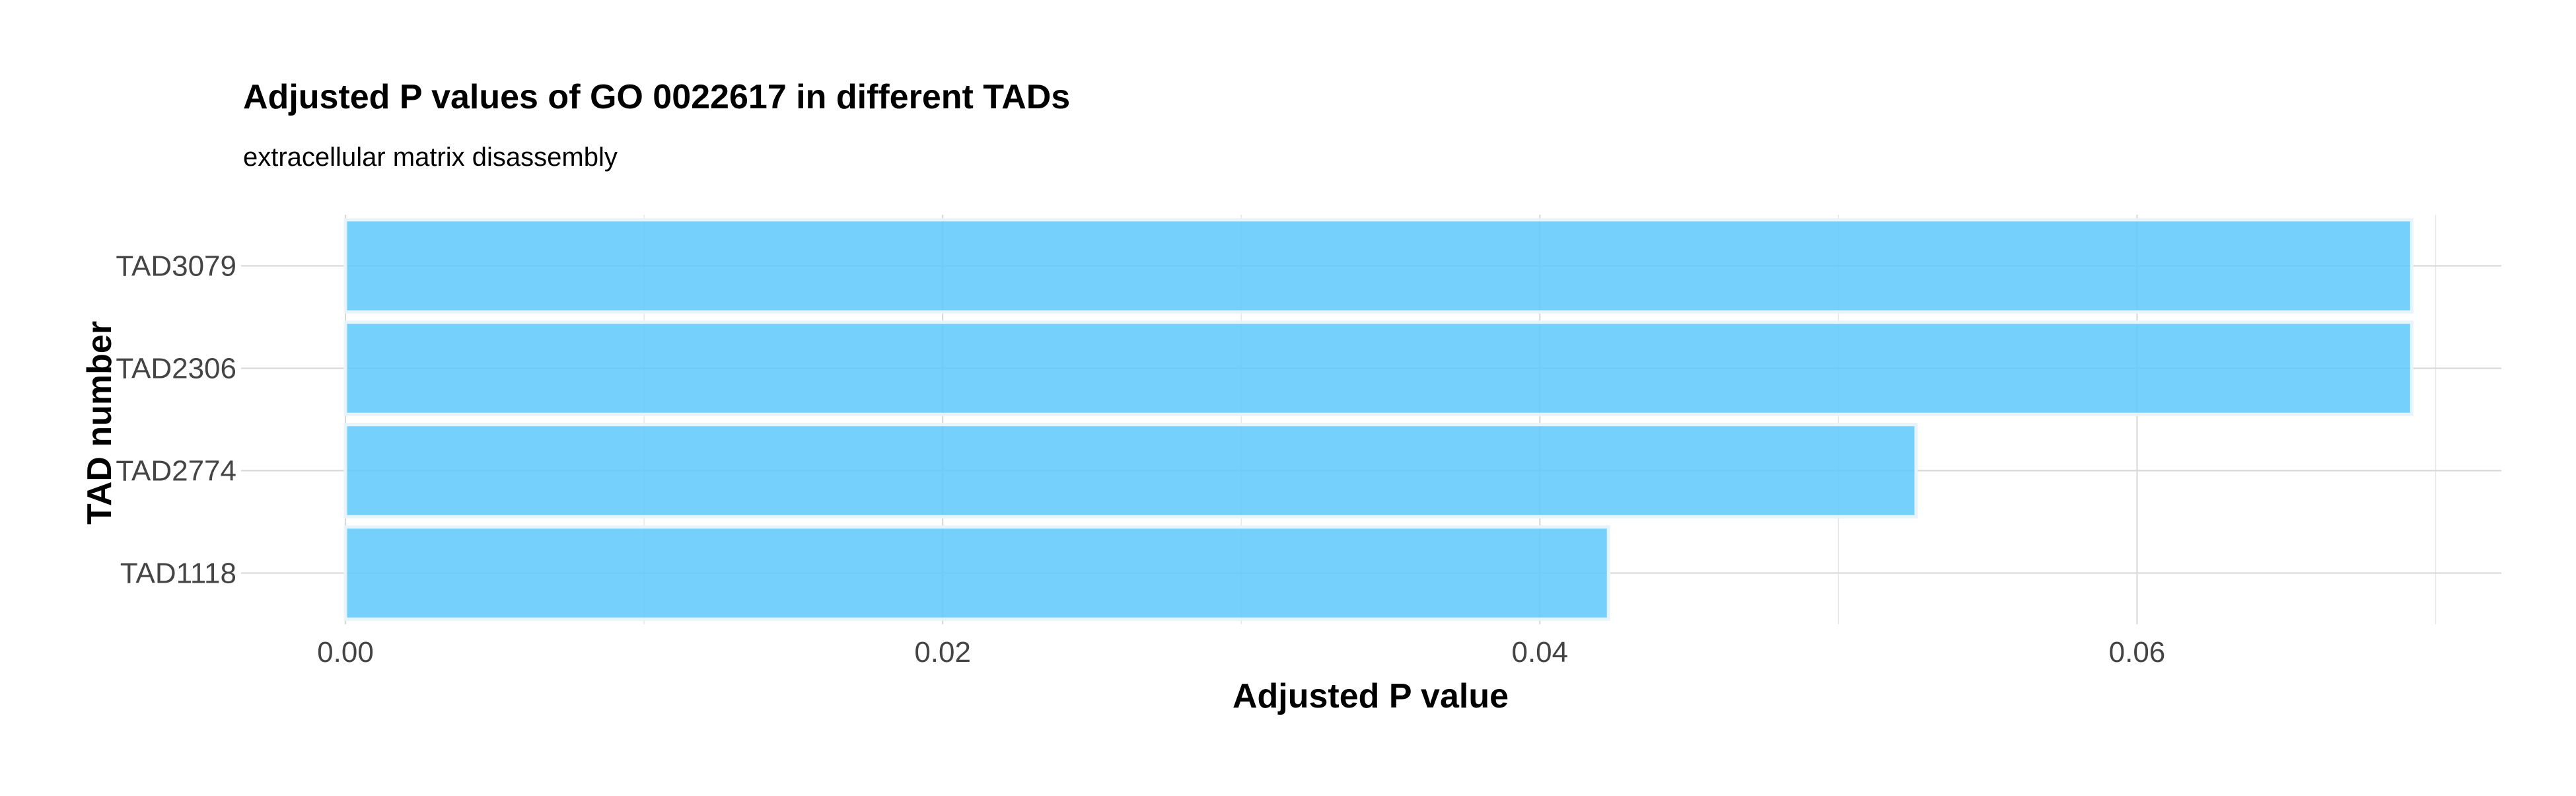 This screenshot has height=796, width=2576. What do you see at coordinates (176, 471) in the screenshot?
I see `y-tick-label-tad2774: TAD2774` at bounding box center [176, 471].